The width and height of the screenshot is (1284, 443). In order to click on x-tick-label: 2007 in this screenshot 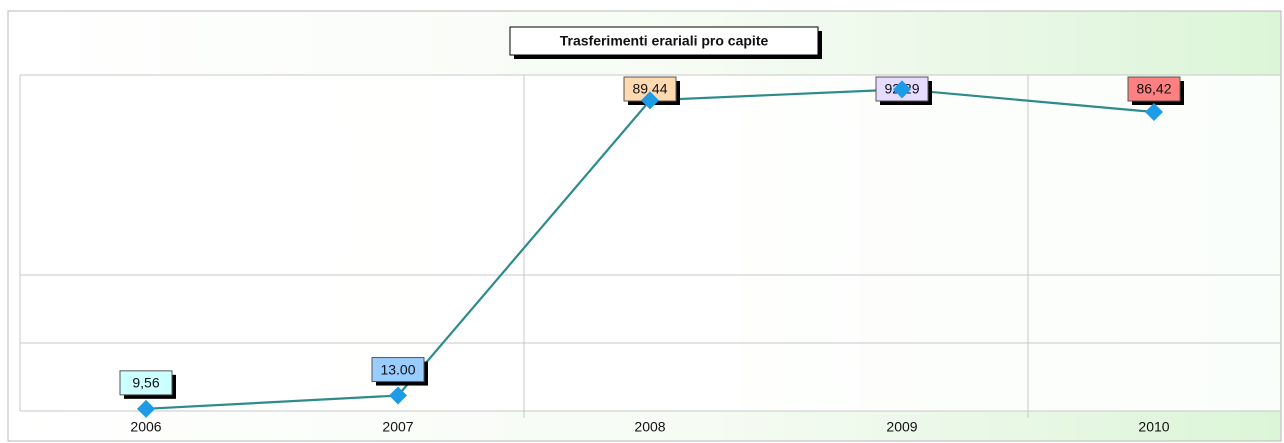, I will do `click(397, 427)`.